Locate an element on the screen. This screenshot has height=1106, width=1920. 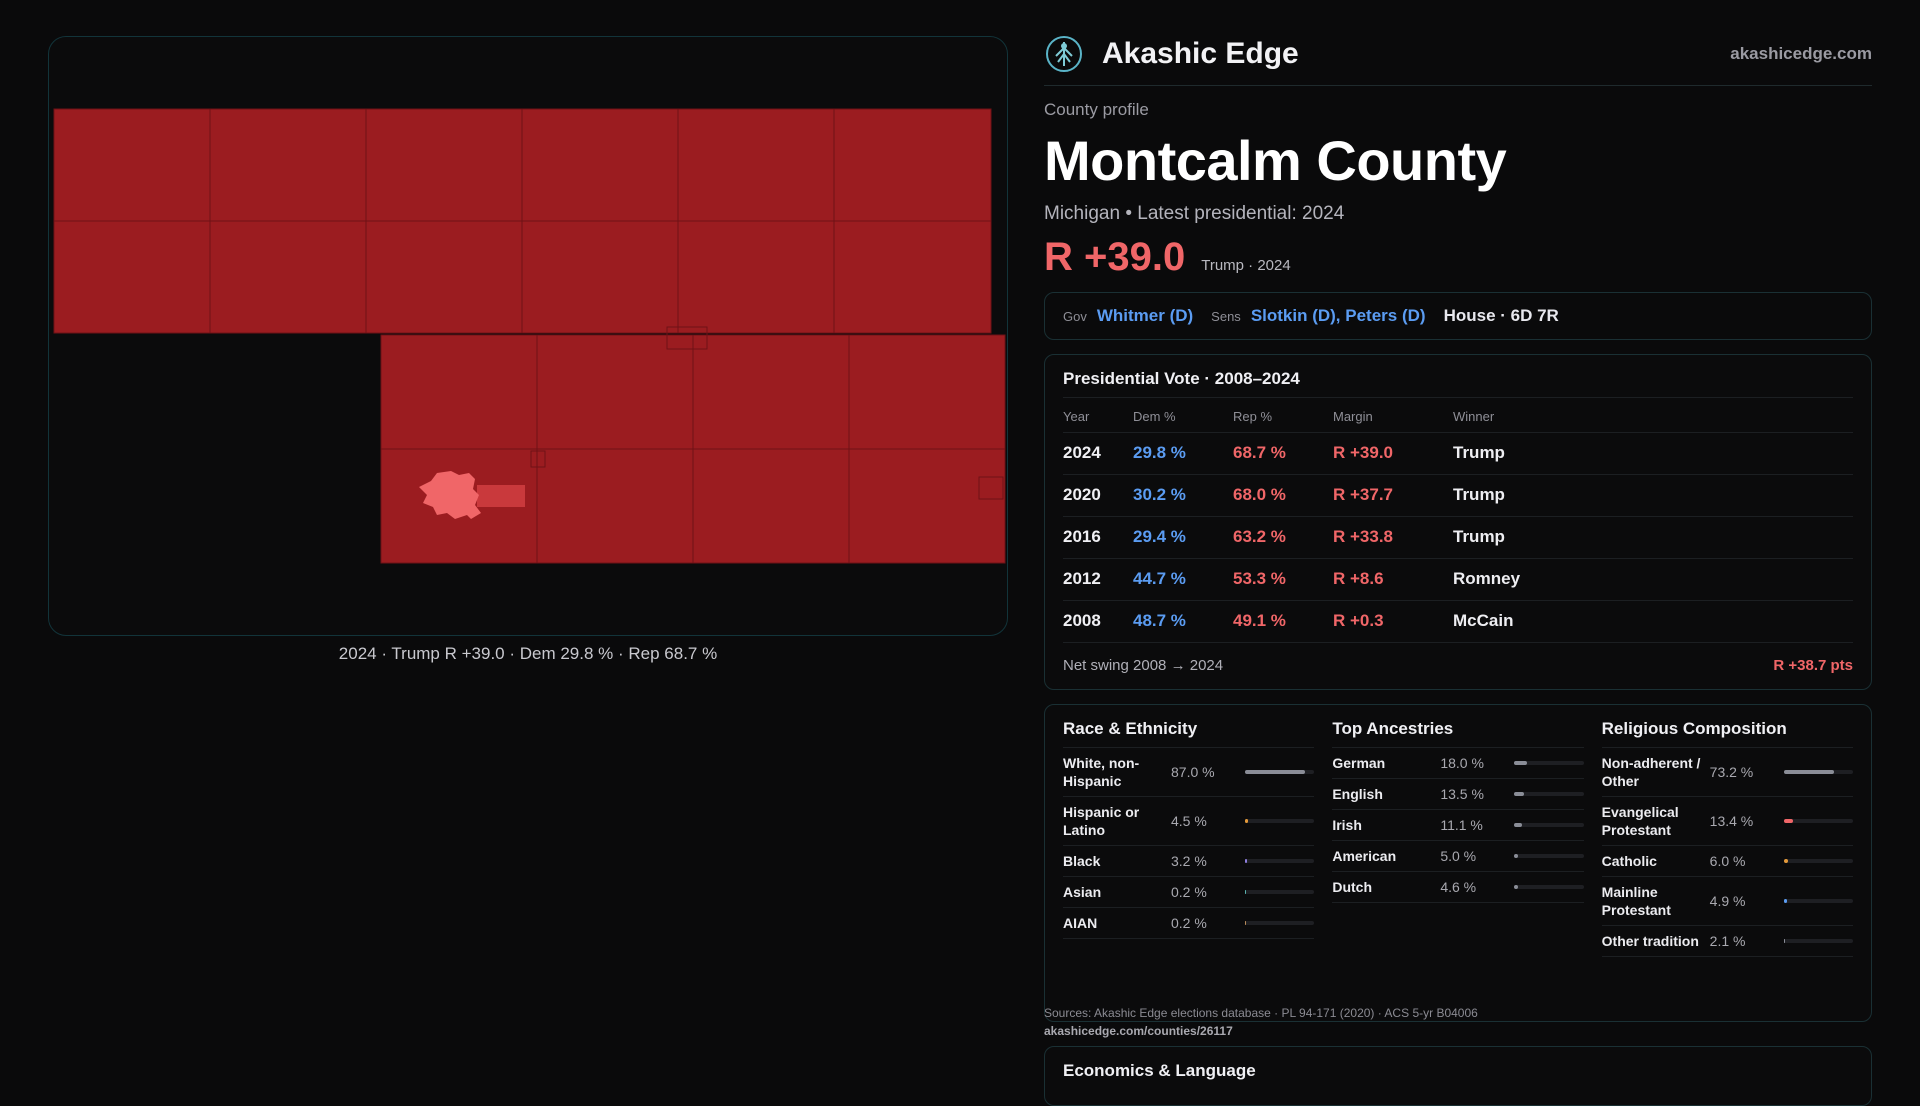
item-label: White, non-Hispanic is located at coordinates (1117, 772).